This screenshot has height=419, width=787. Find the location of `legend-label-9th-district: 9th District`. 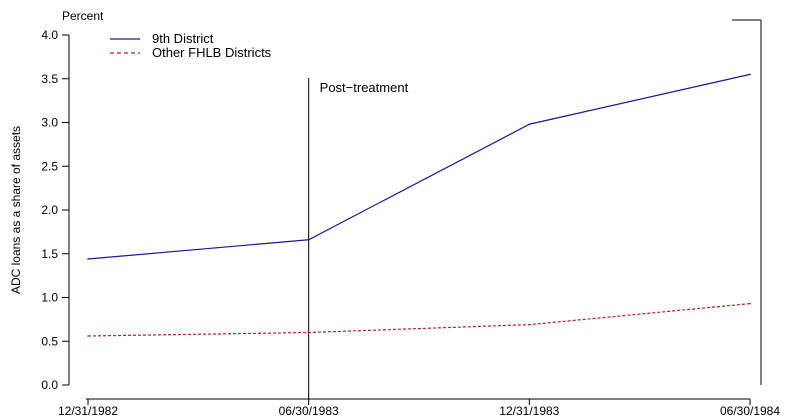

legend-label-9th-district: 9th District is located at coordinates (183, 38).